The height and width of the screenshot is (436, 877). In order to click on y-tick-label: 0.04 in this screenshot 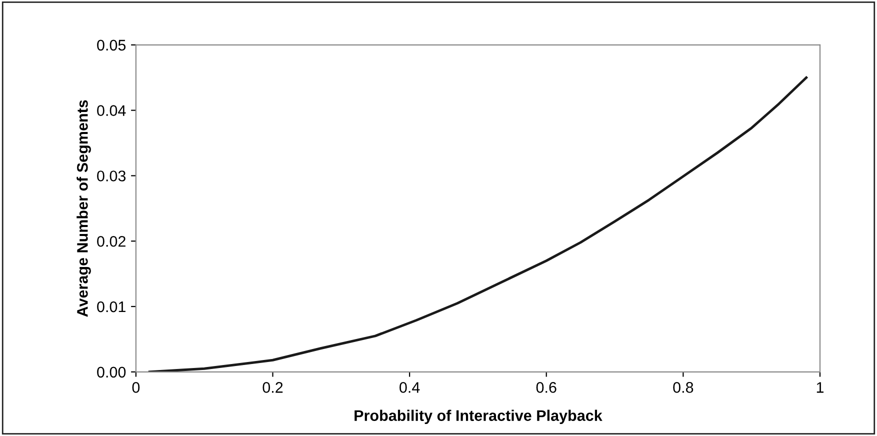, I will do `click(111, 110)`.